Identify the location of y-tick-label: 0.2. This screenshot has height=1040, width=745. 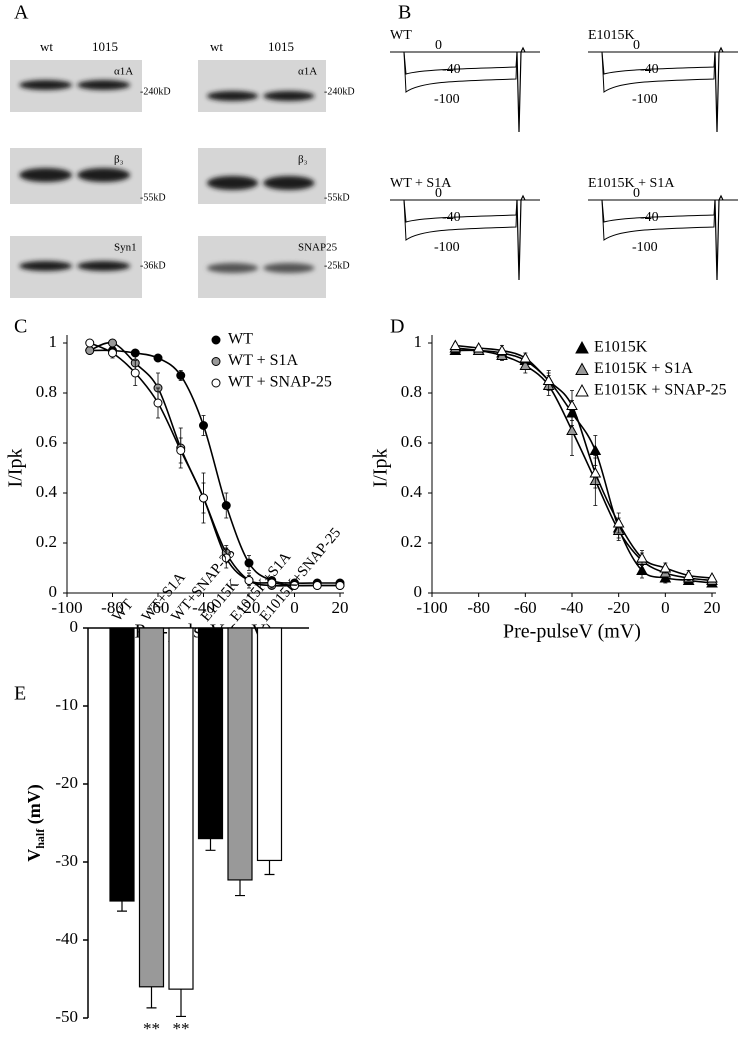
(411, 541).